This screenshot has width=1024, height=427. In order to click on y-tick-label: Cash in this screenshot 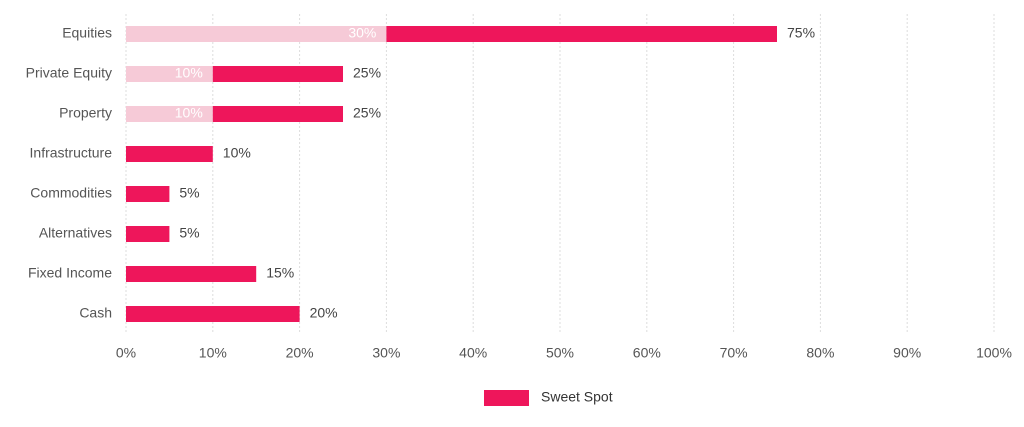, I will do `click(95, 313)`.